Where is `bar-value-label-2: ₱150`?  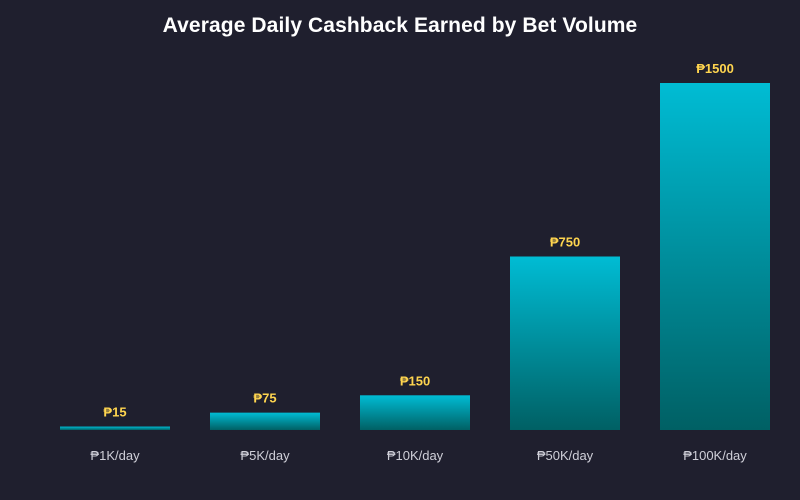 bar-value-label-2: ₱150 is located at coordinates (415, 380).